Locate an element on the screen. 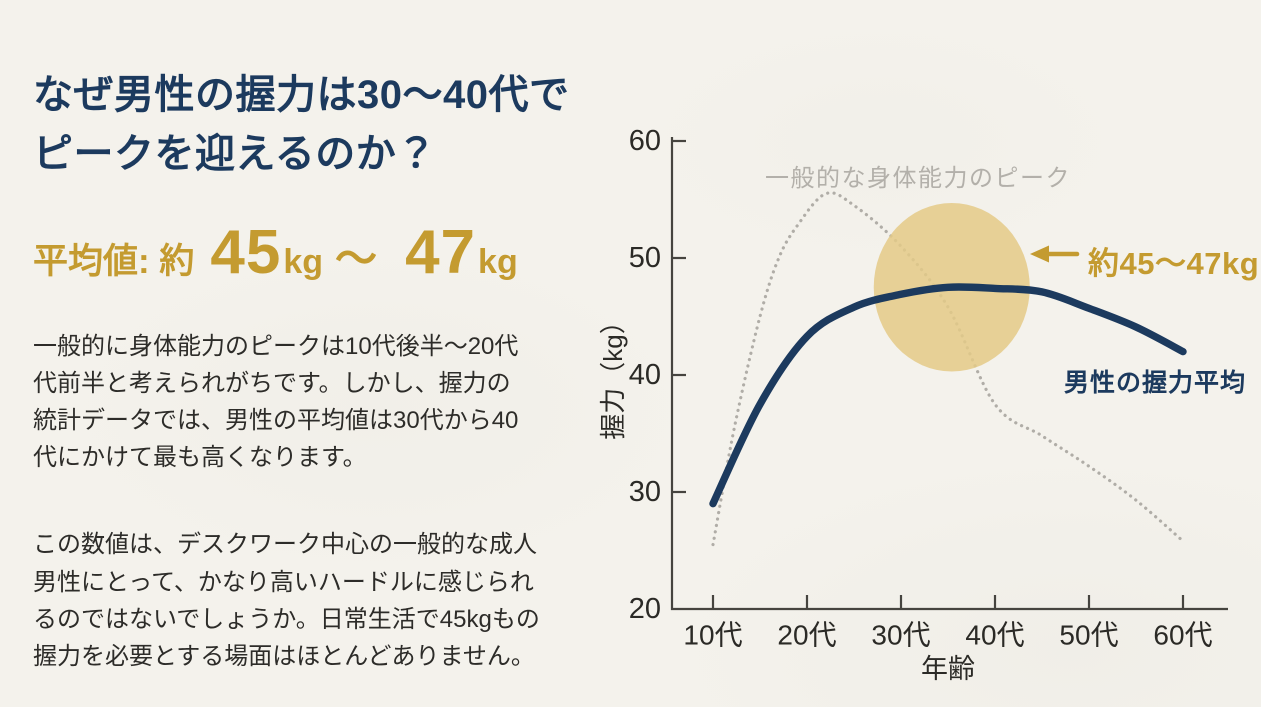  x-axis-tick-label: 10代 is located at coordinates (712, 635).